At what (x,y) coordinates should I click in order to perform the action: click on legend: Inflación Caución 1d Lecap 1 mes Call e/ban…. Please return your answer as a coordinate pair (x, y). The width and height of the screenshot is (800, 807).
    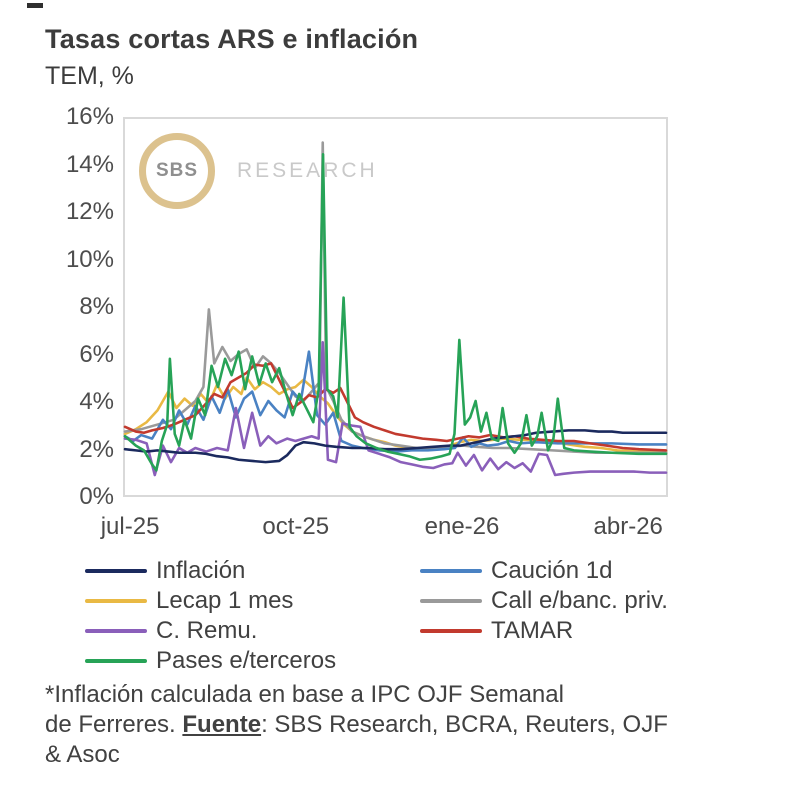
    Looking at the image, I should click on (415, 616).